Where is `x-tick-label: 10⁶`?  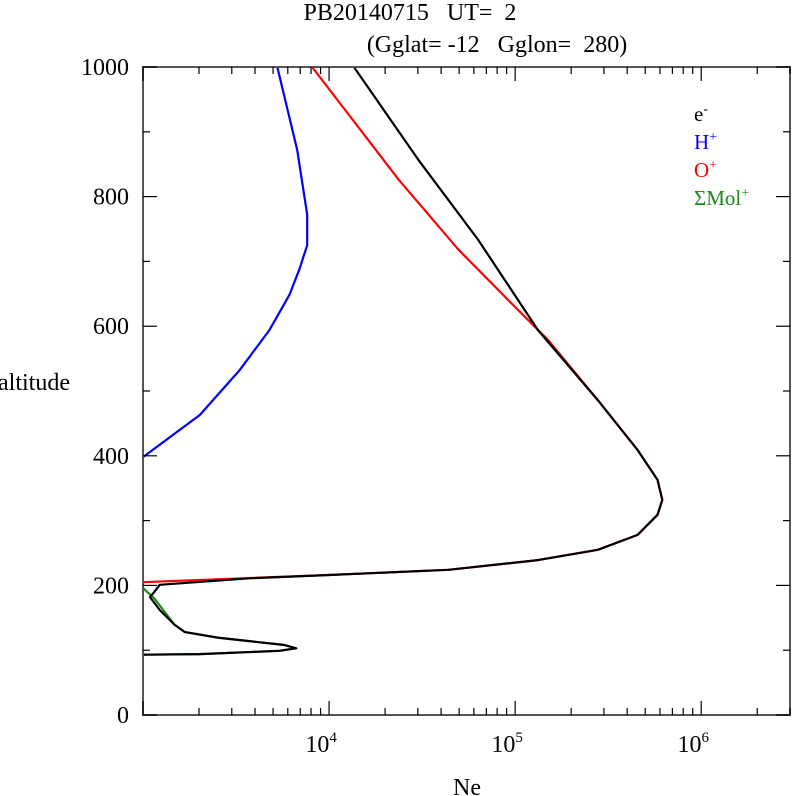 x-tick-label: 10⁶ is located at coordinates (693, 744).